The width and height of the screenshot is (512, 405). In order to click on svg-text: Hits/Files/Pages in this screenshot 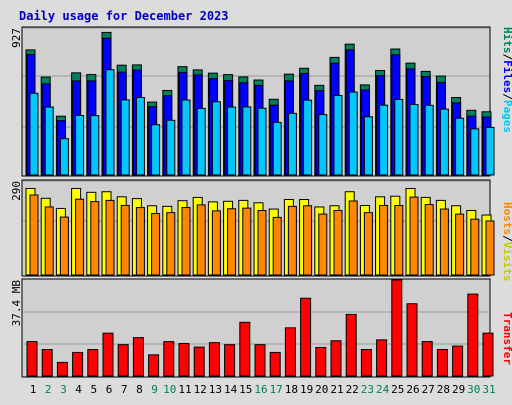, I will do `click(506, 80)`.